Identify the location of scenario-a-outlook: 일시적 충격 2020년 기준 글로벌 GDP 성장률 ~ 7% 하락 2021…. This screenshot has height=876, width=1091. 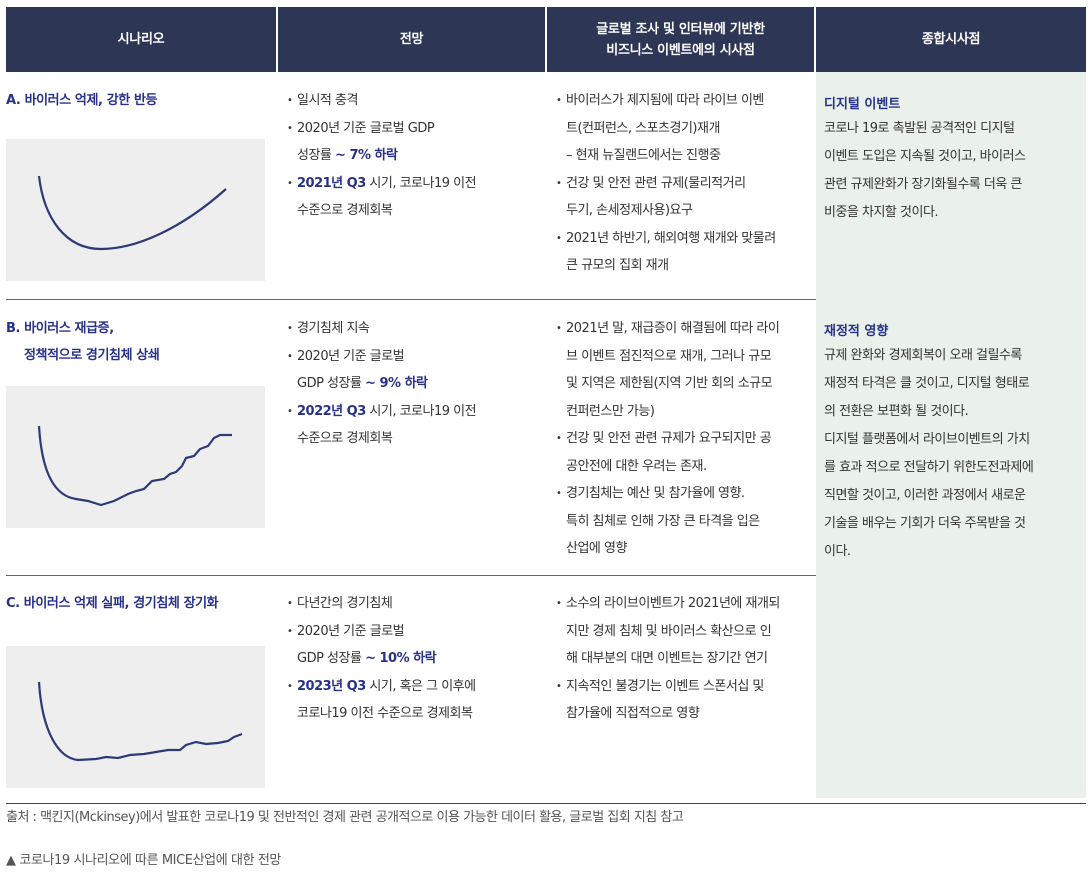
(416, 156).